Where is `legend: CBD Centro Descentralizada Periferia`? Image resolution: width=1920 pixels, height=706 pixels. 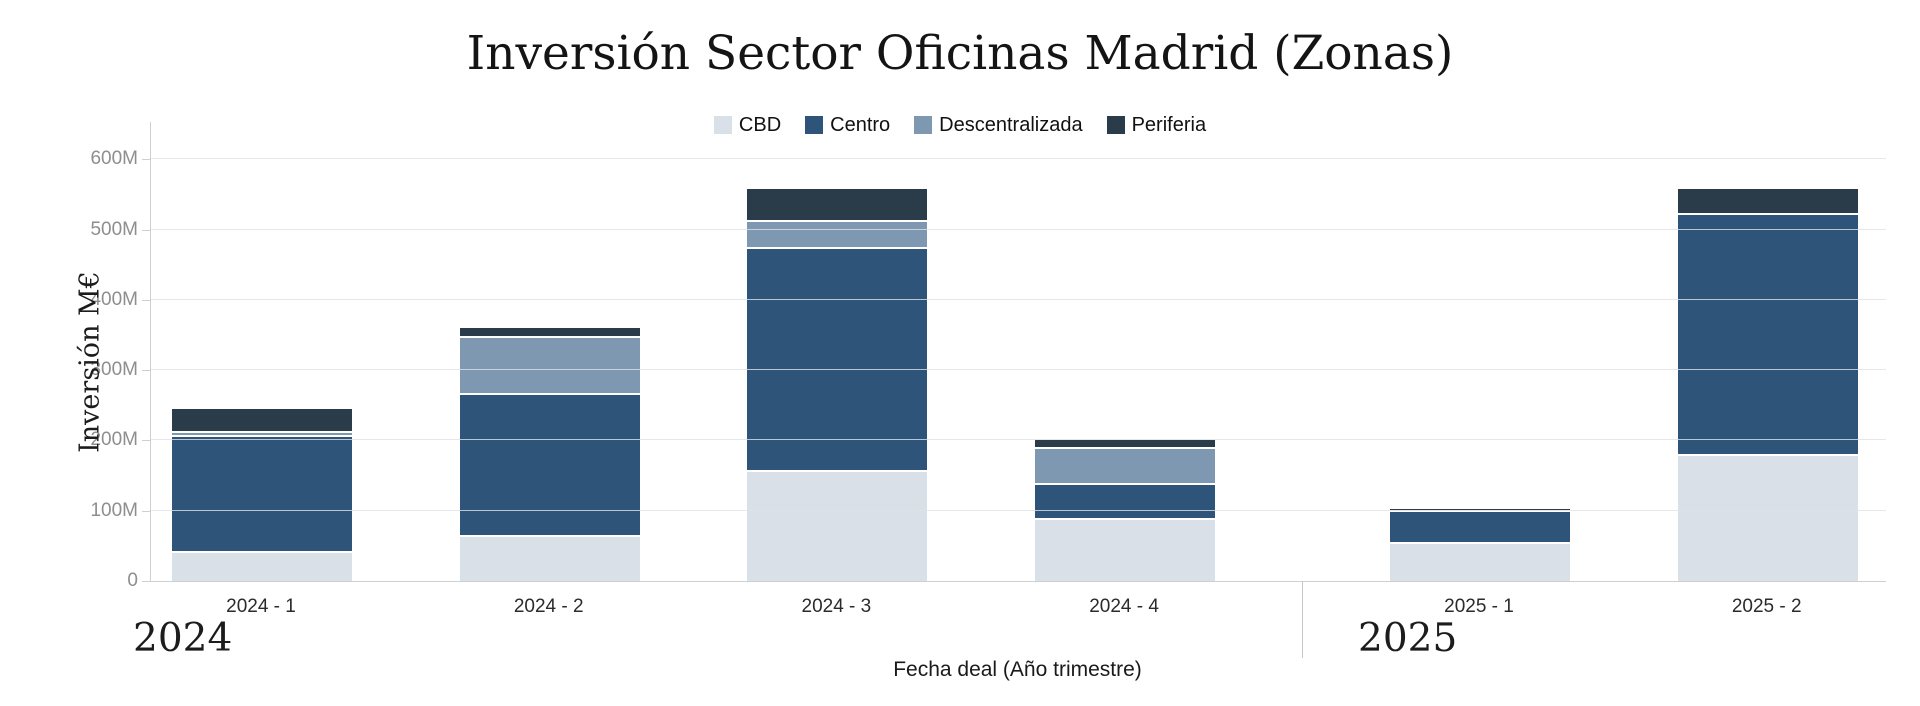 legend: CBD Centro Descentralizada Periferia is located at coordinates (960, 125).